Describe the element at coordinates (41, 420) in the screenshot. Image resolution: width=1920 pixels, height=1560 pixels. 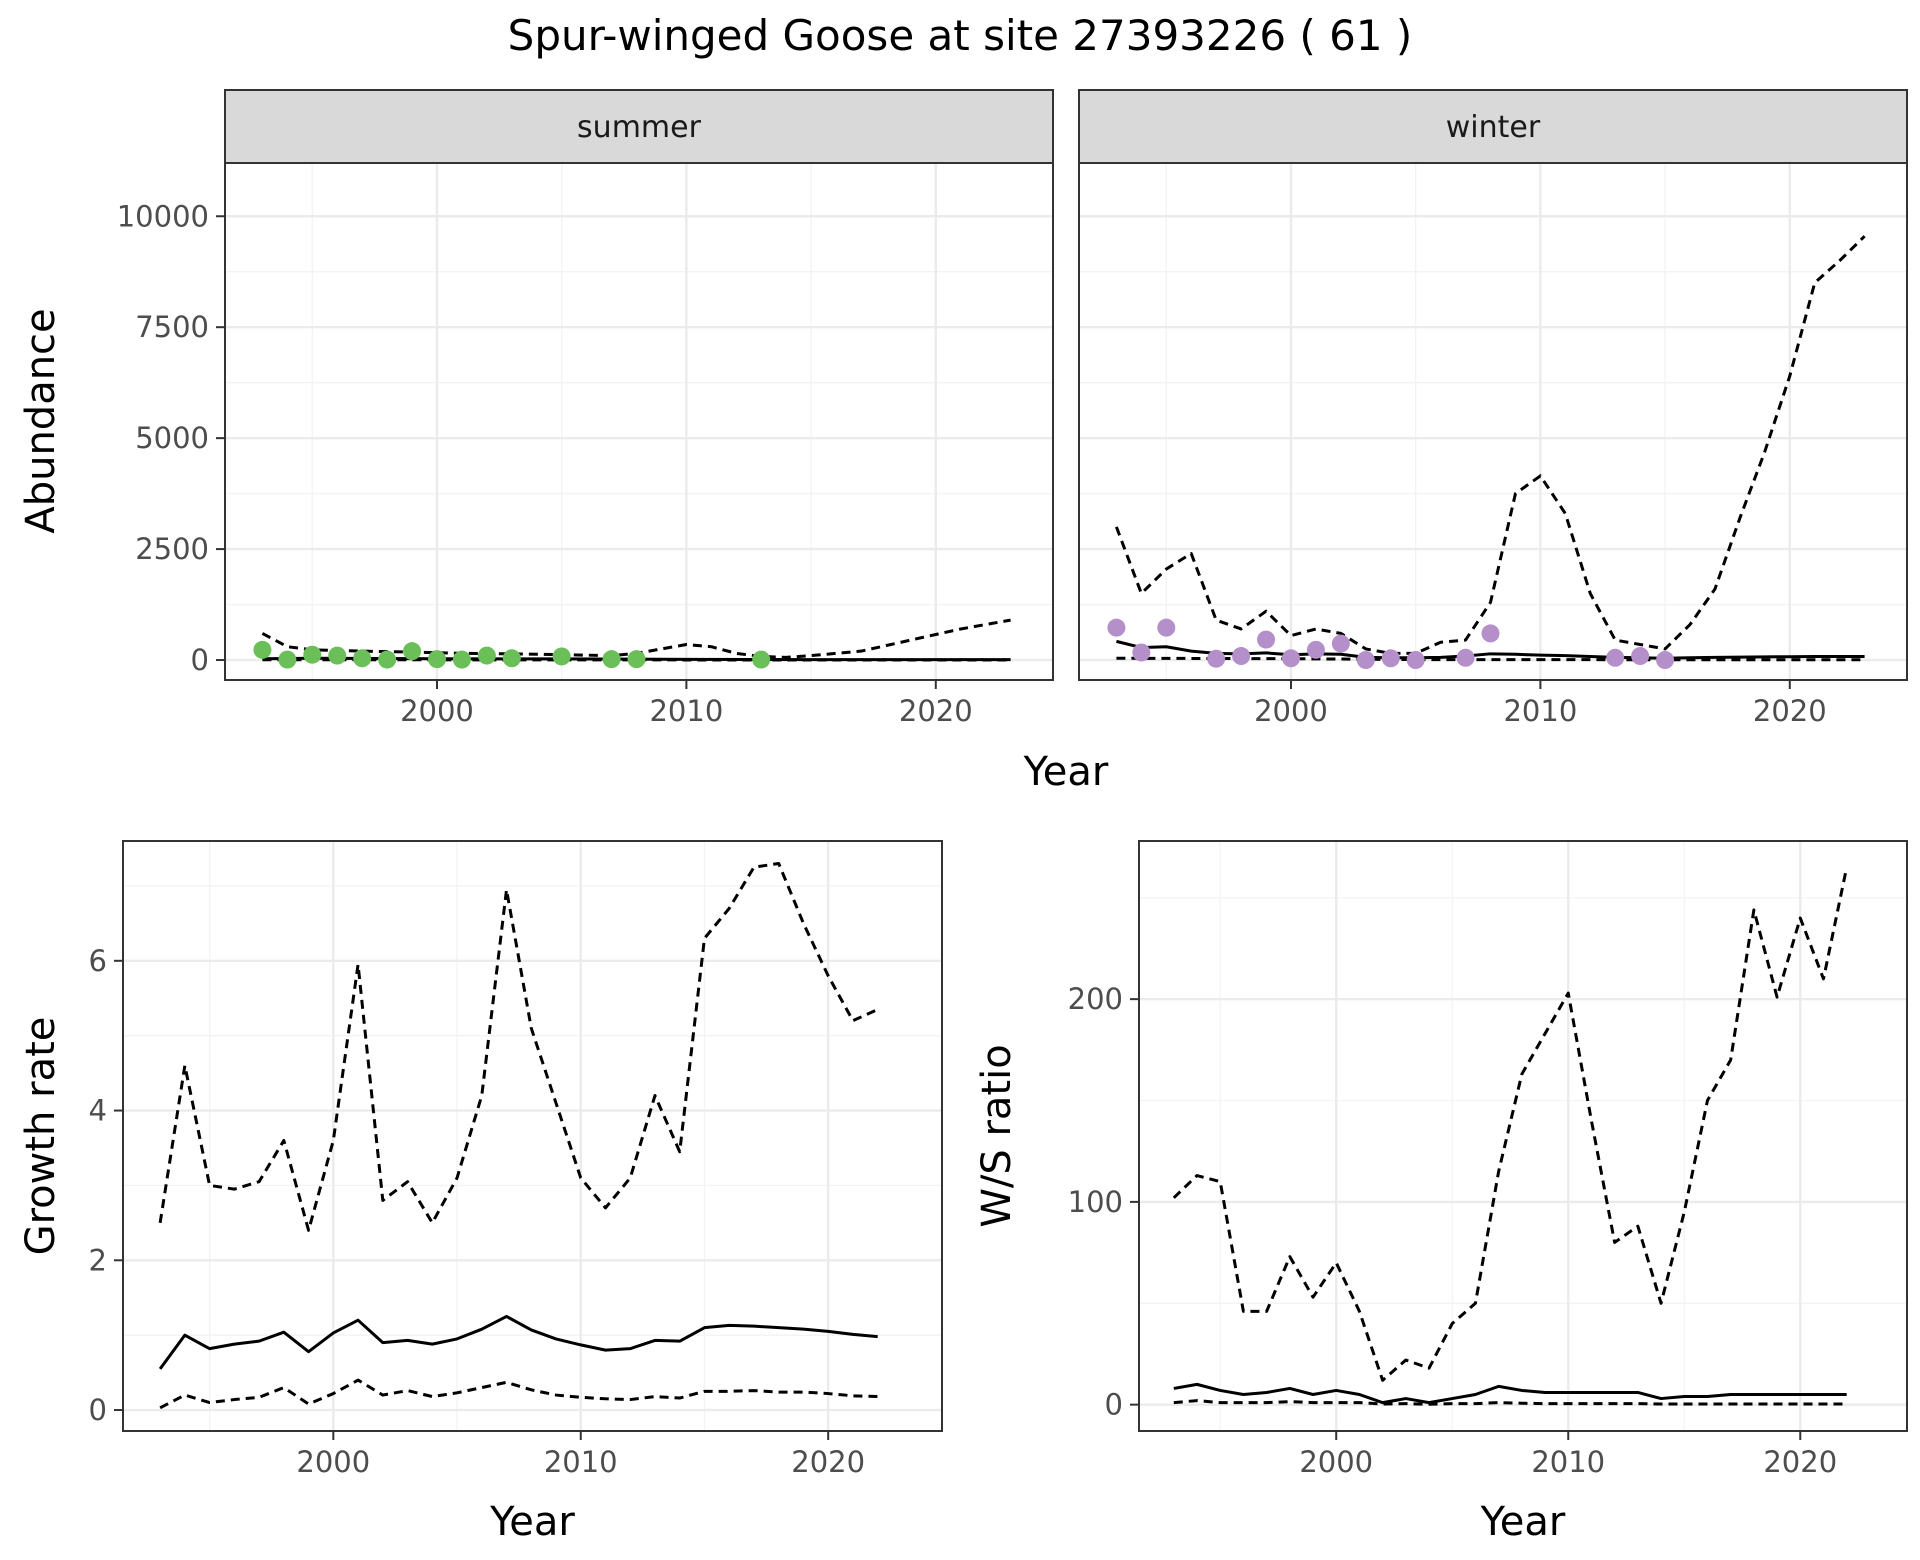
I see `y-axis-title: Abundance` at that location.